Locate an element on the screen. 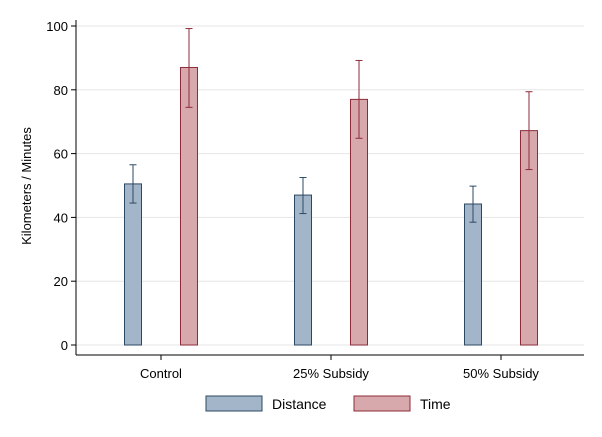 Image resolution: width=602 pixels, height=437 pixels. x-tick-label: Control is located at coordinates (161, 373).